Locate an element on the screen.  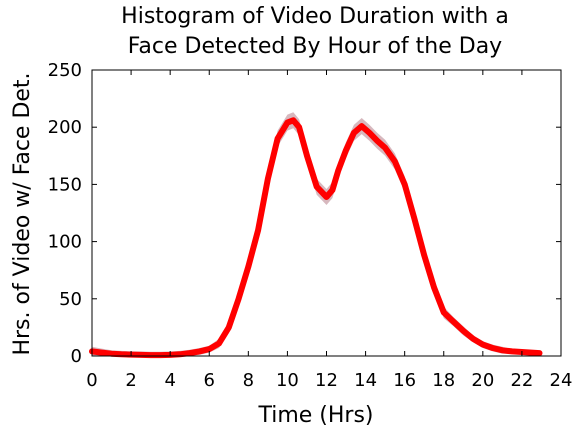
x-tick-label: 12 is located at coordinates (326, 380).